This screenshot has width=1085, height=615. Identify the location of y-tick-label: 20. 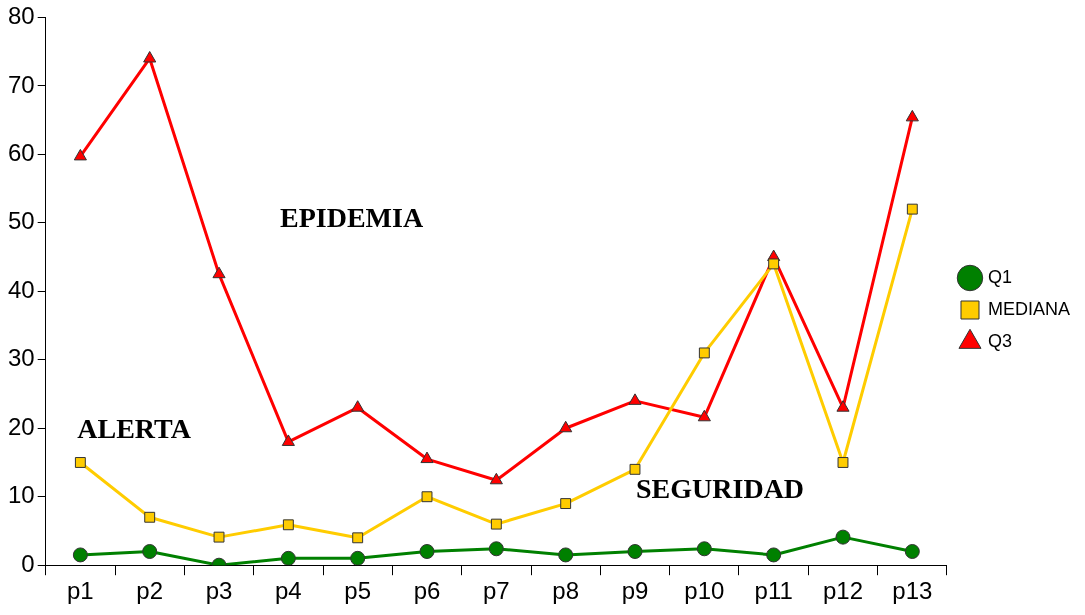
(21, 426).